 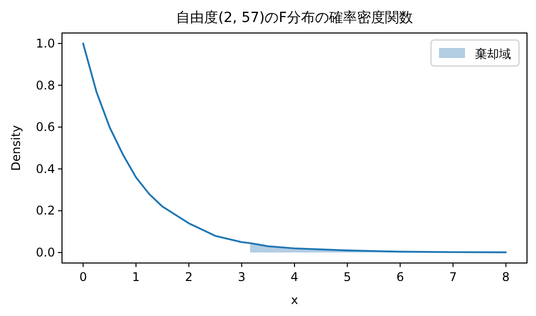 I want to click on x-tick-label: 0, so click(x=83, y=277).